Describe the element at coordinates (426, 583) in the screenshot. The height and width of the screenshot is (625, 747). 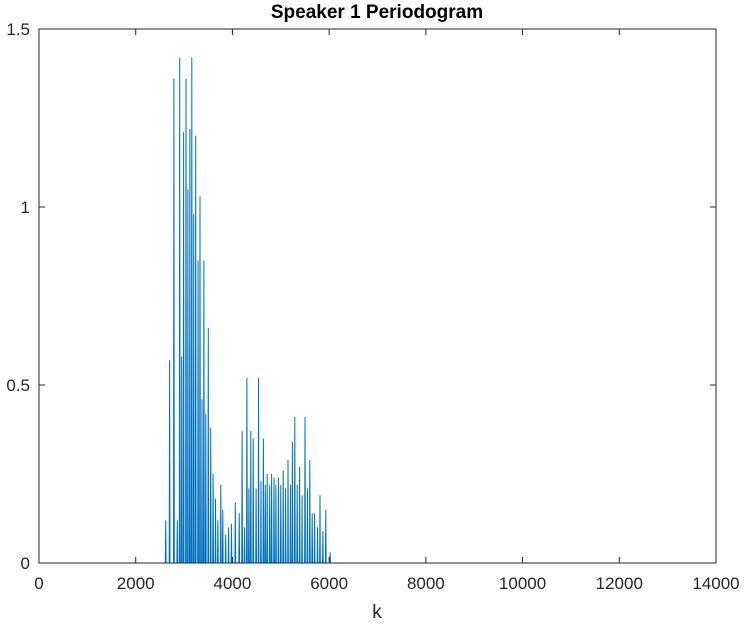
I see `x-tick-label: 8000` at that location.